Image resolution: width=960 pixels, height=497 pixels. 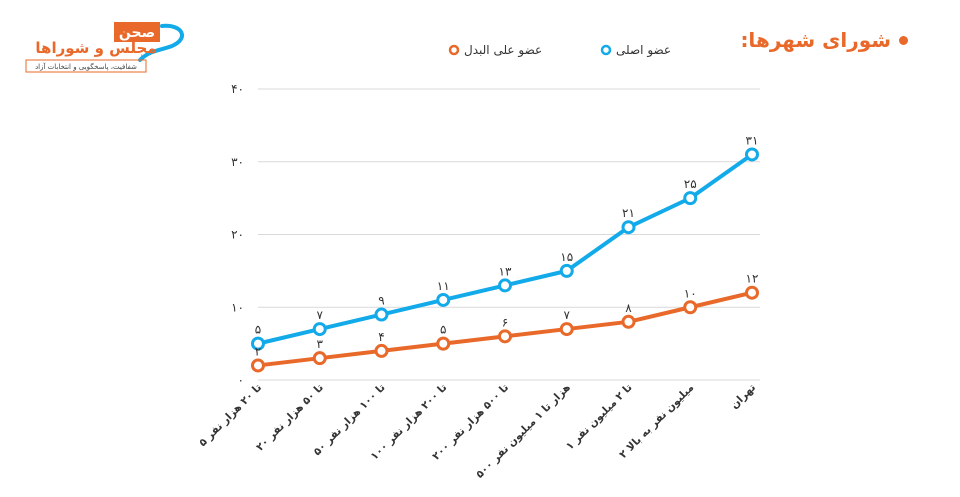 What do you see at coordinates (381, 301) in the screenshot?
I see `data-label: ۹` at bounding box center [381, 301].